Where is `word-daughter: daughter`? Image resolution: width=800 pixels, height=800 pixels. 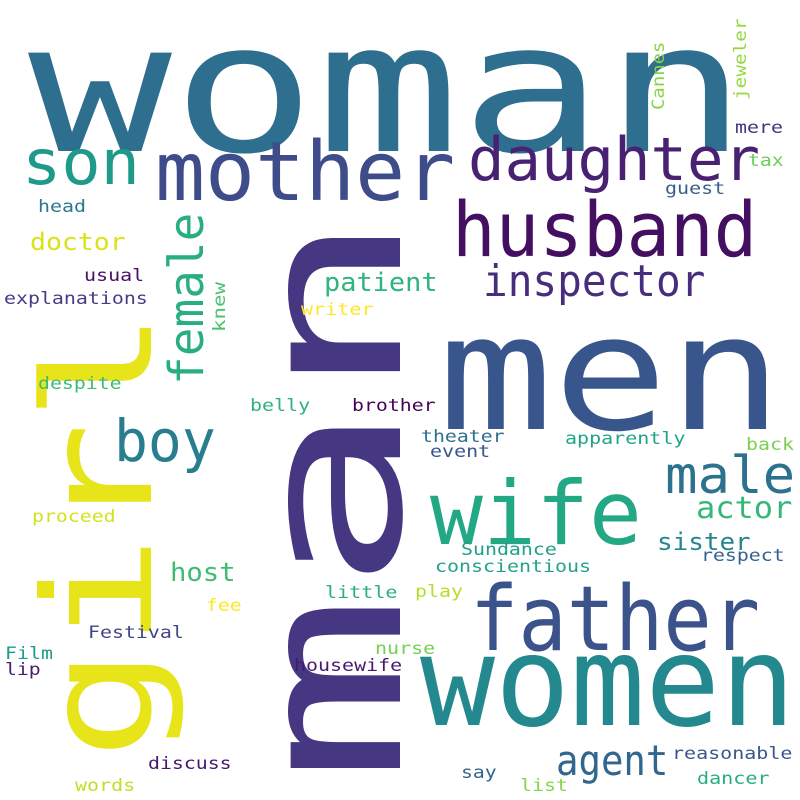
word-daughter: daughter is located at coordinates (614, 160).